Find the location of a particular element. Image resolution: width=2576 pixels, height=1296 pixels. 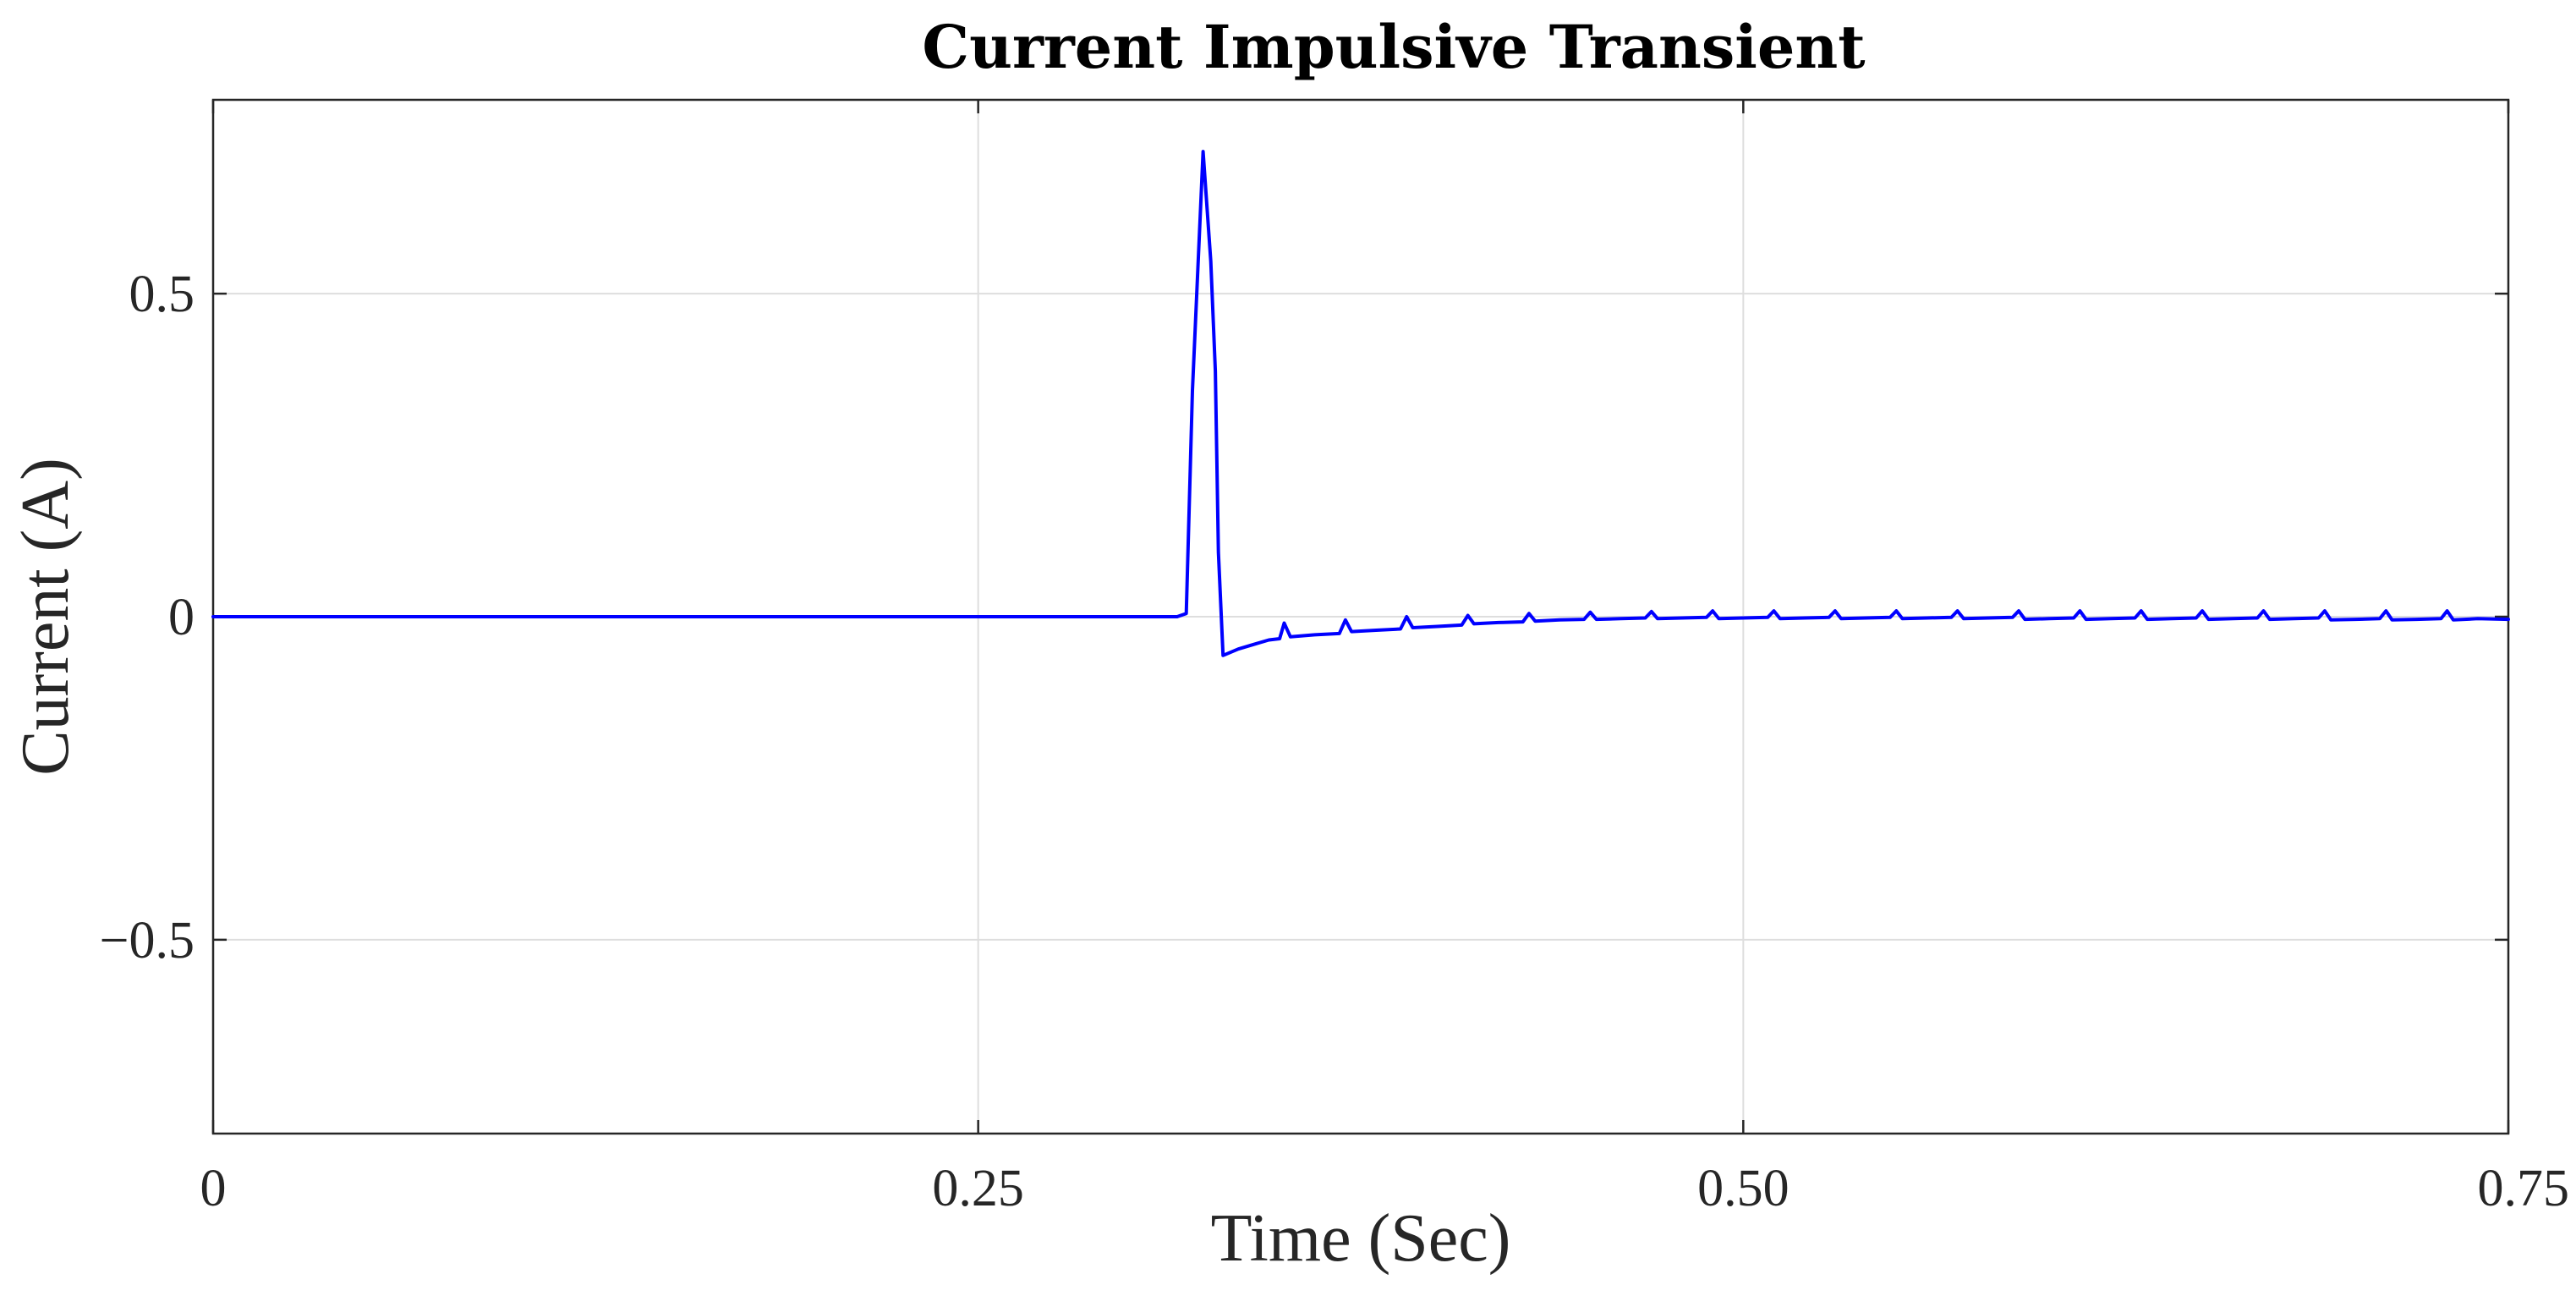

y-tick-label: 0 is located at coordinates (181, 617).